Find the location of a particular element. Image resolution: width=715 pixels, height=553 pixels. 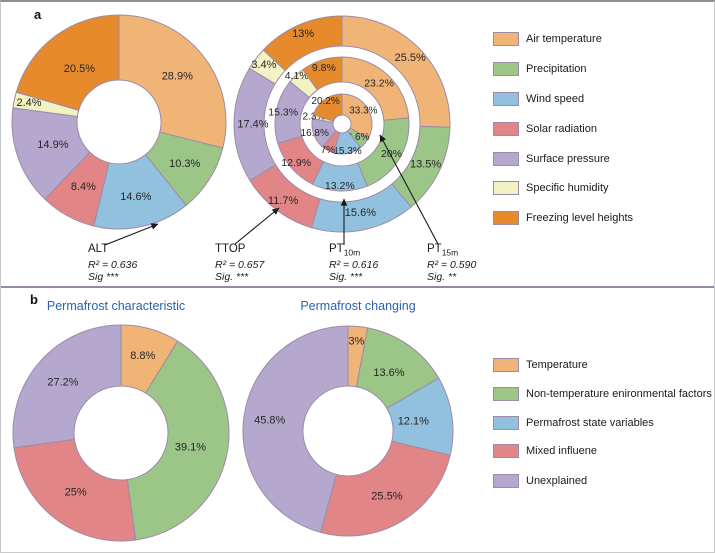

pie-slice-label: 8.4% is located at coordinates (83, 187).